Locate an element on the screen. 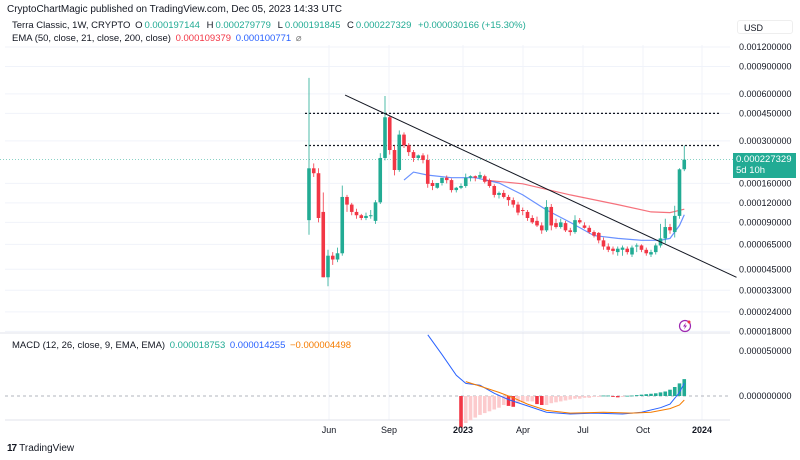 The image size is (800, 460). macd-label: MACD (12, 26, close, 9, EMA, EMA) is located at coordinates (89, 345).